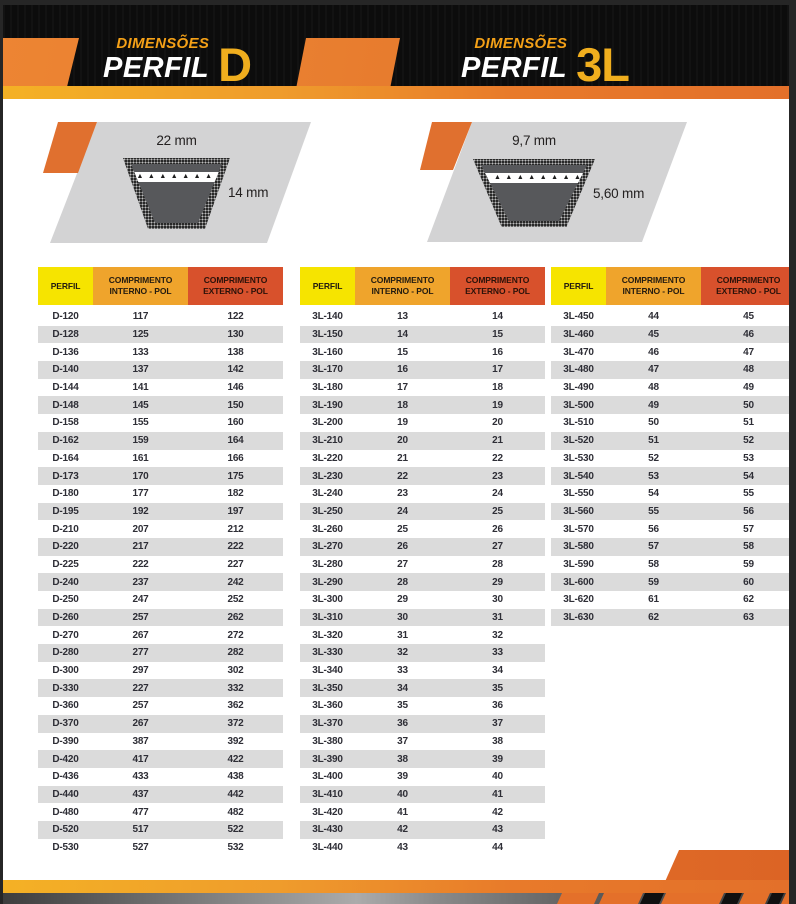 The height and width of the screenshot is (904, 796). Describe the element at coordinates (748, 494) in the screenshot. I see `externo-cell: 55` at that location.